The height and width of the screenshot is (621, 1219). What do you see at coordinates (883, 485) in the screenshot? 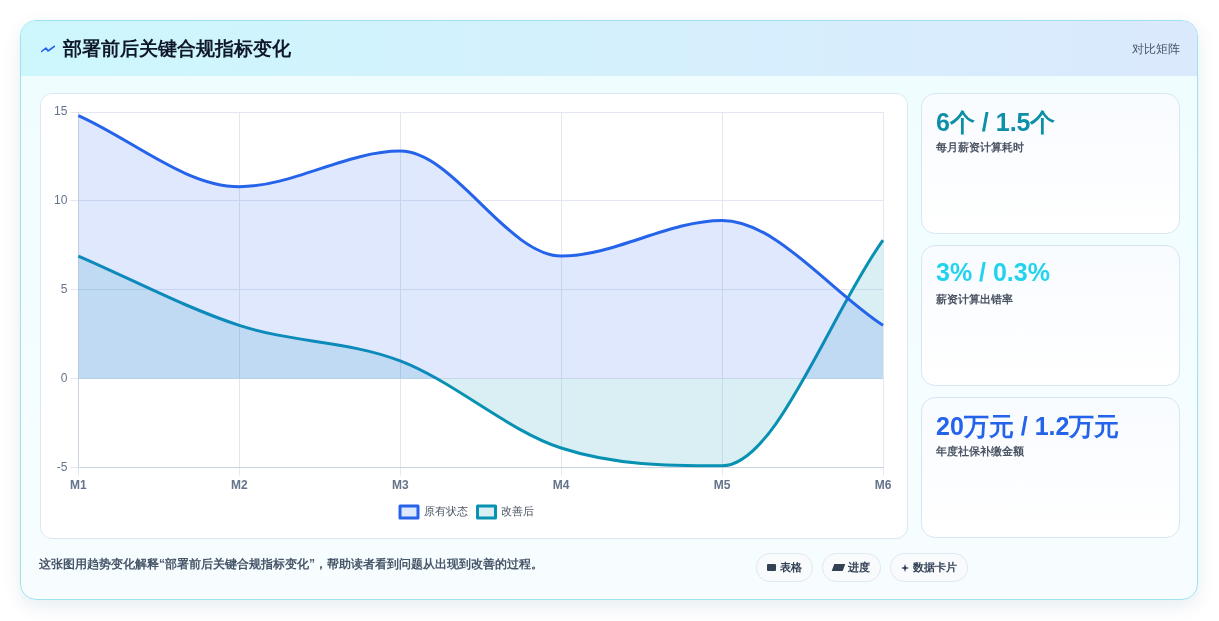
I see `x-tick-label: M6` at bounding box center [883, 485].